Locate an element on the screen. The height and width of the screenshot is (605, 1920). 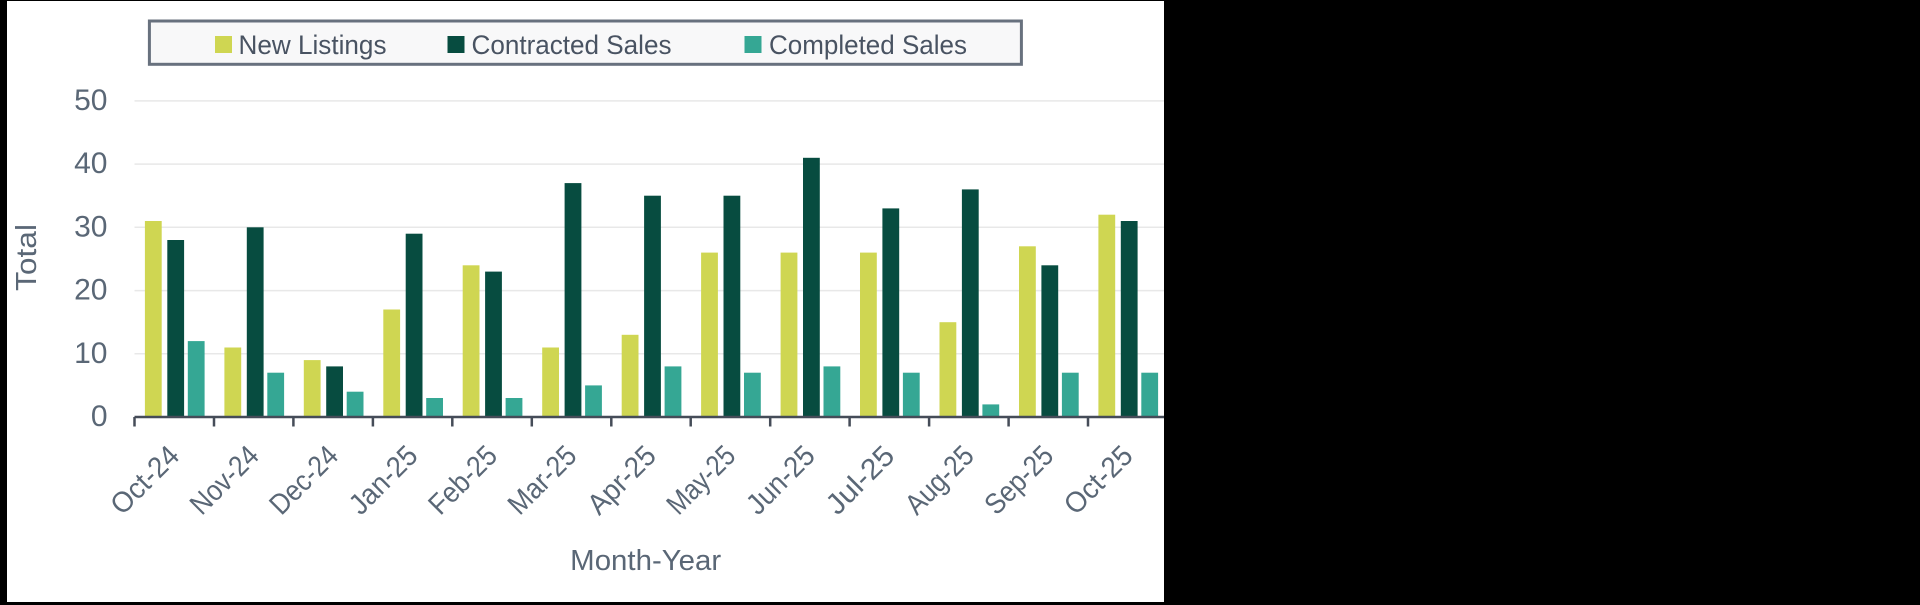
svg-text: 10 is located at coordinates (90, 353).